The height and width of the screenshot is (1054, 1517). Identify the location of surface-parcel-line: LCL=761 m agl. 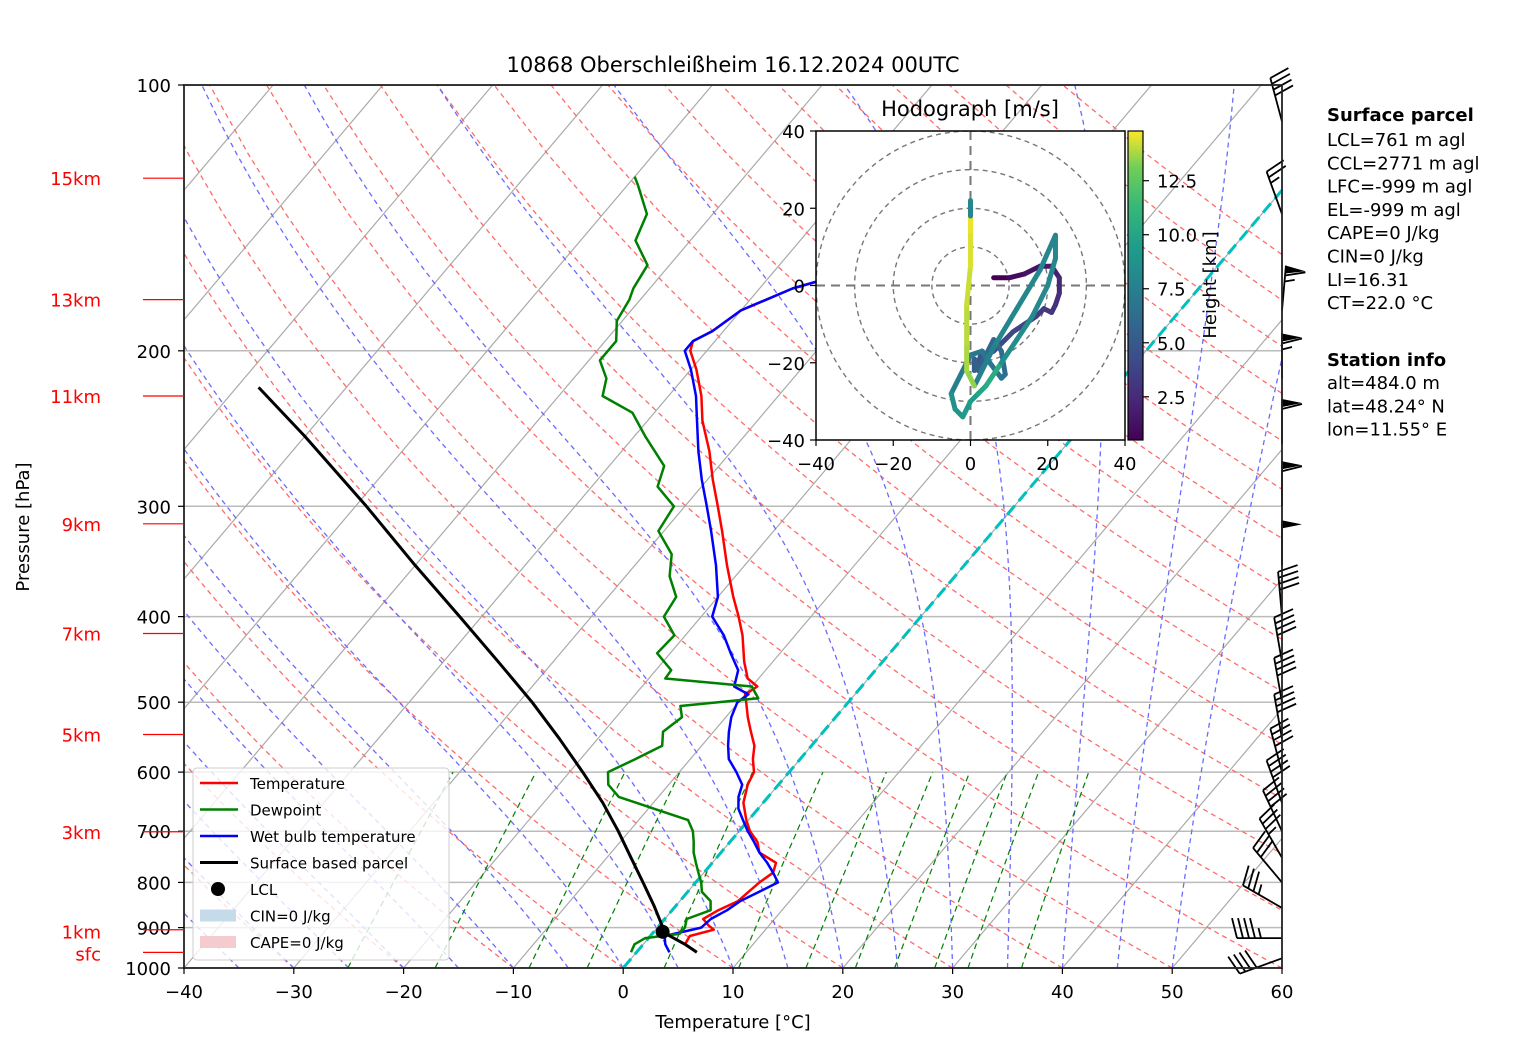
(1396, 140).